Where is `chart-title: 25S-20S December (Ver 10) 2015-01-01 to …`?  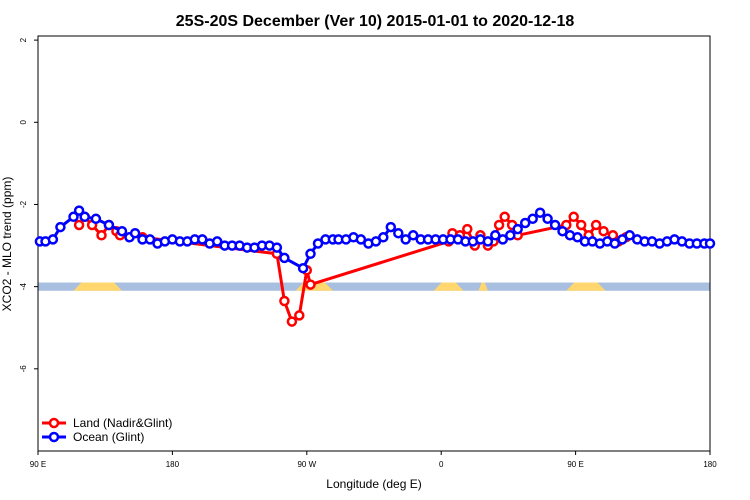
chart-title: 25S-20S December (Ver 10) 2015-01-01 to … is located at coordinates (375, 21).